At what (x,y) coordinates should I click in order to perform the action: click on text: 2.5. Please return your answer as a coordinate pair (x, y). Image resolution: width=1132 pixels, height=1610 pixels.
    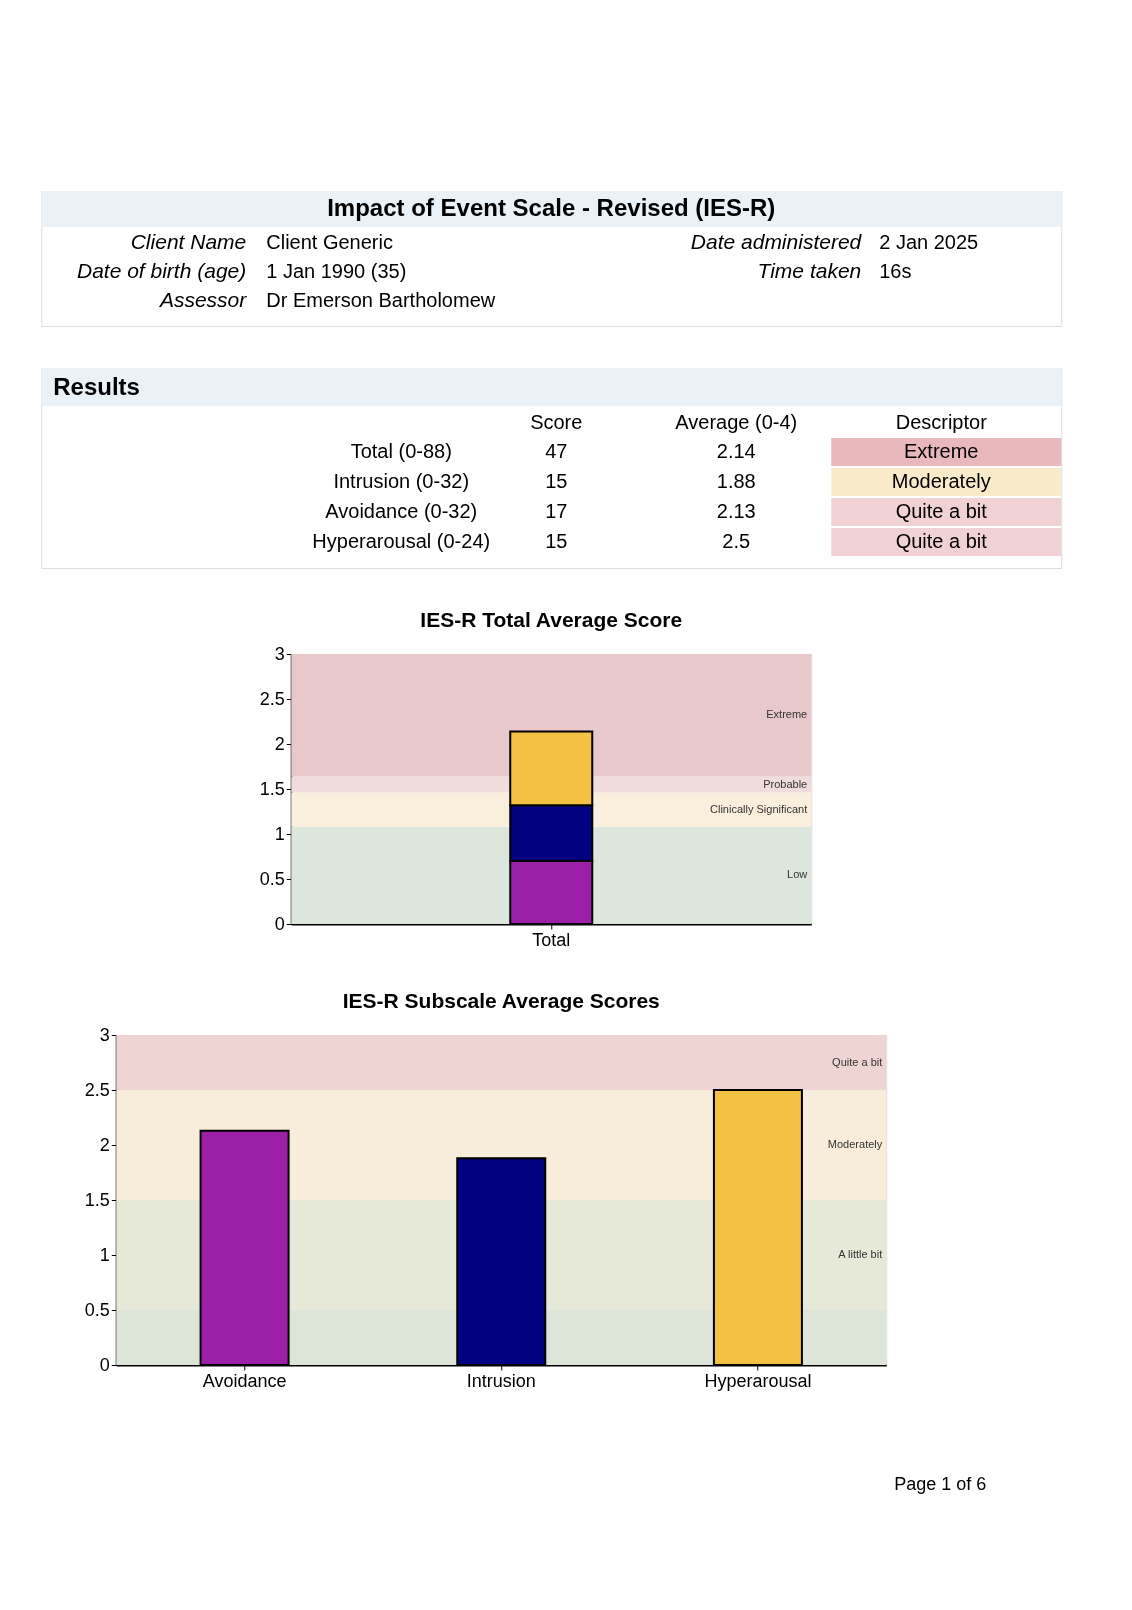
    Looking at the image, I should click on (736, 541).